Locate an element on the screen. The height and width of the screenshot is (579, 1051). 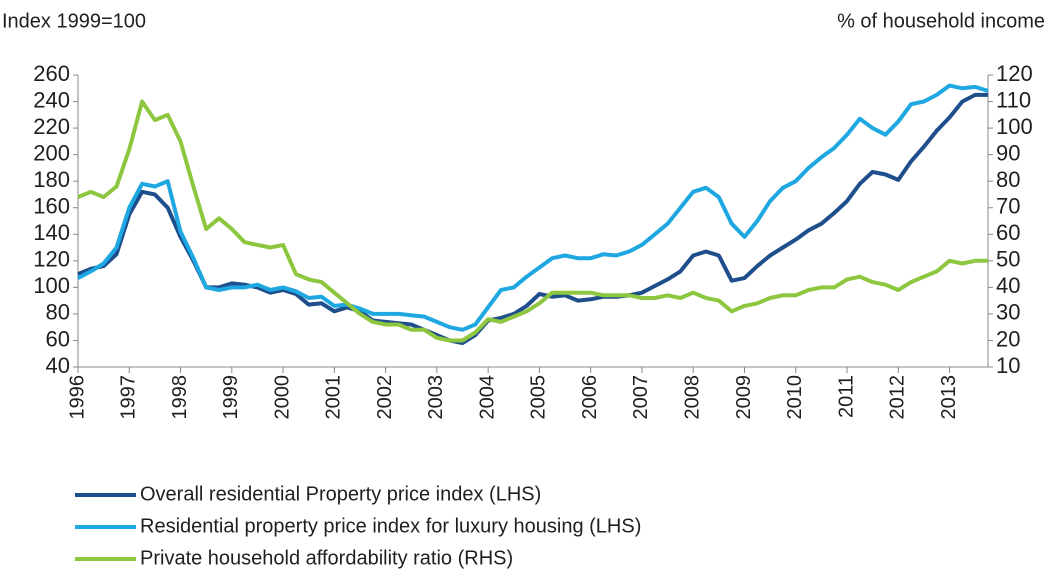
x-tick-label: 2007 is located at coordinates (641, 397).